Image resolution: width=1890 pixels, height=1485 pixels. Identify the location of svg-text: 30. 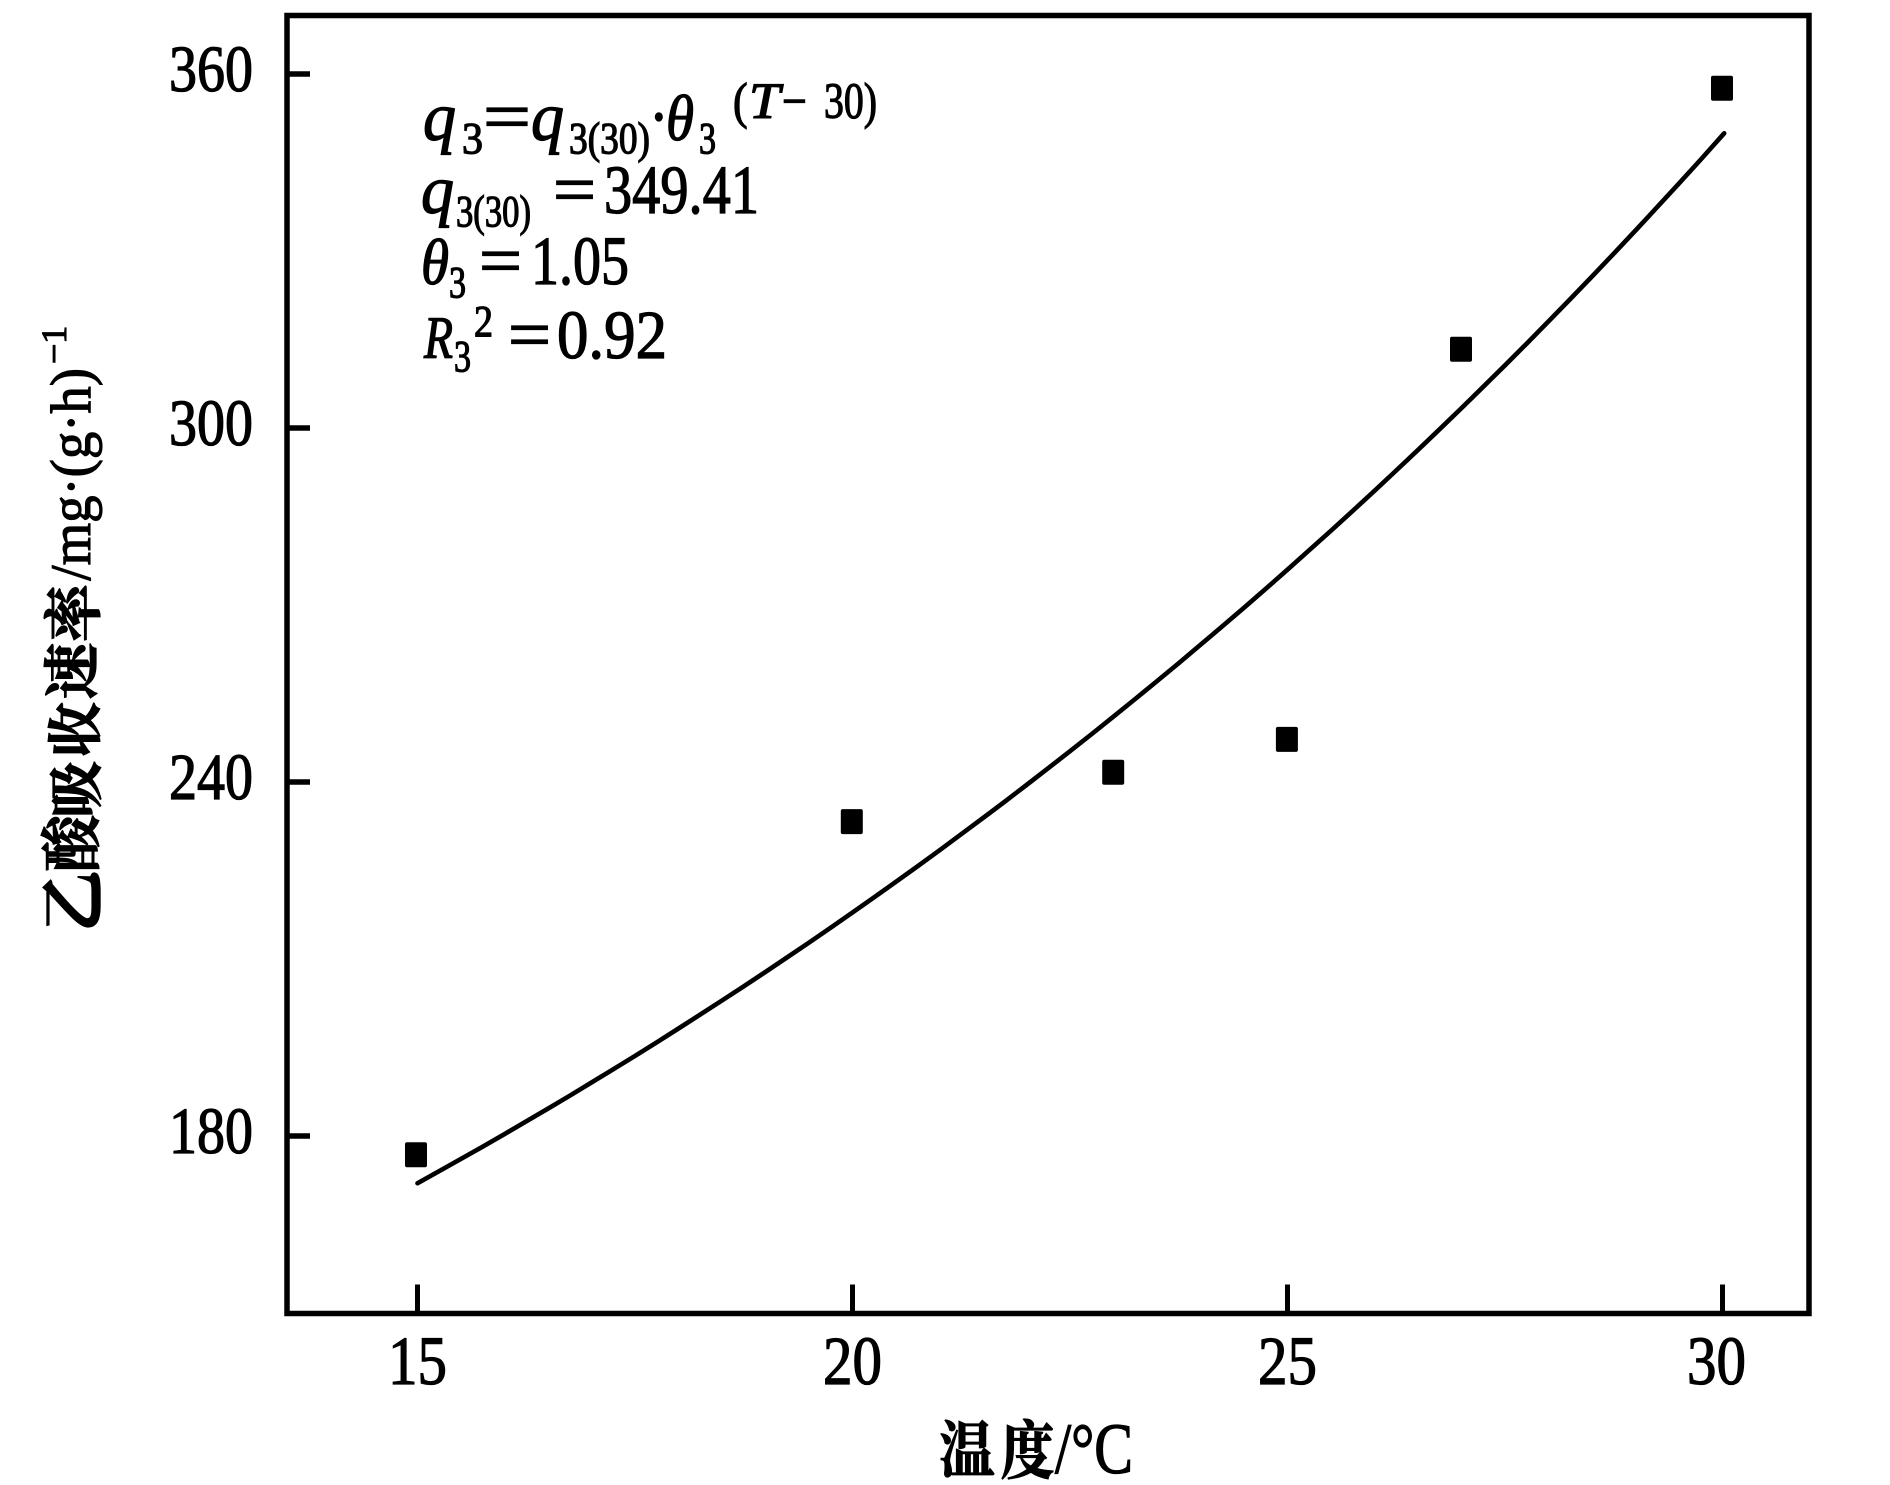
(1716, 1361).